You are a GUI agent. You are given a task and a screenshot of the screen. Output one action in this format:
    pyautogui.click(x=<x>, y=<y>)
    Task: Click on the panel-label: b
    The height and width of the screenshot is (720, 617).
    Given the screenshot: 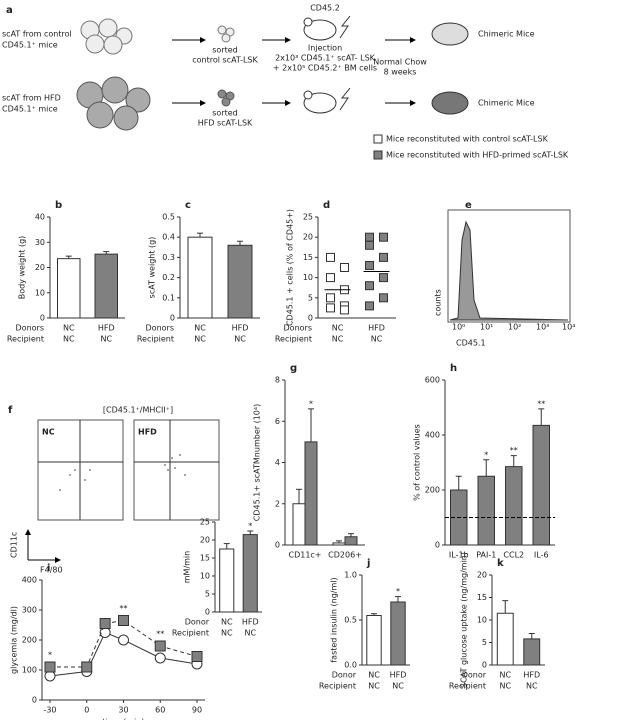 What is the action you would take?
    pyautogui.click(x=58, y=205)
    